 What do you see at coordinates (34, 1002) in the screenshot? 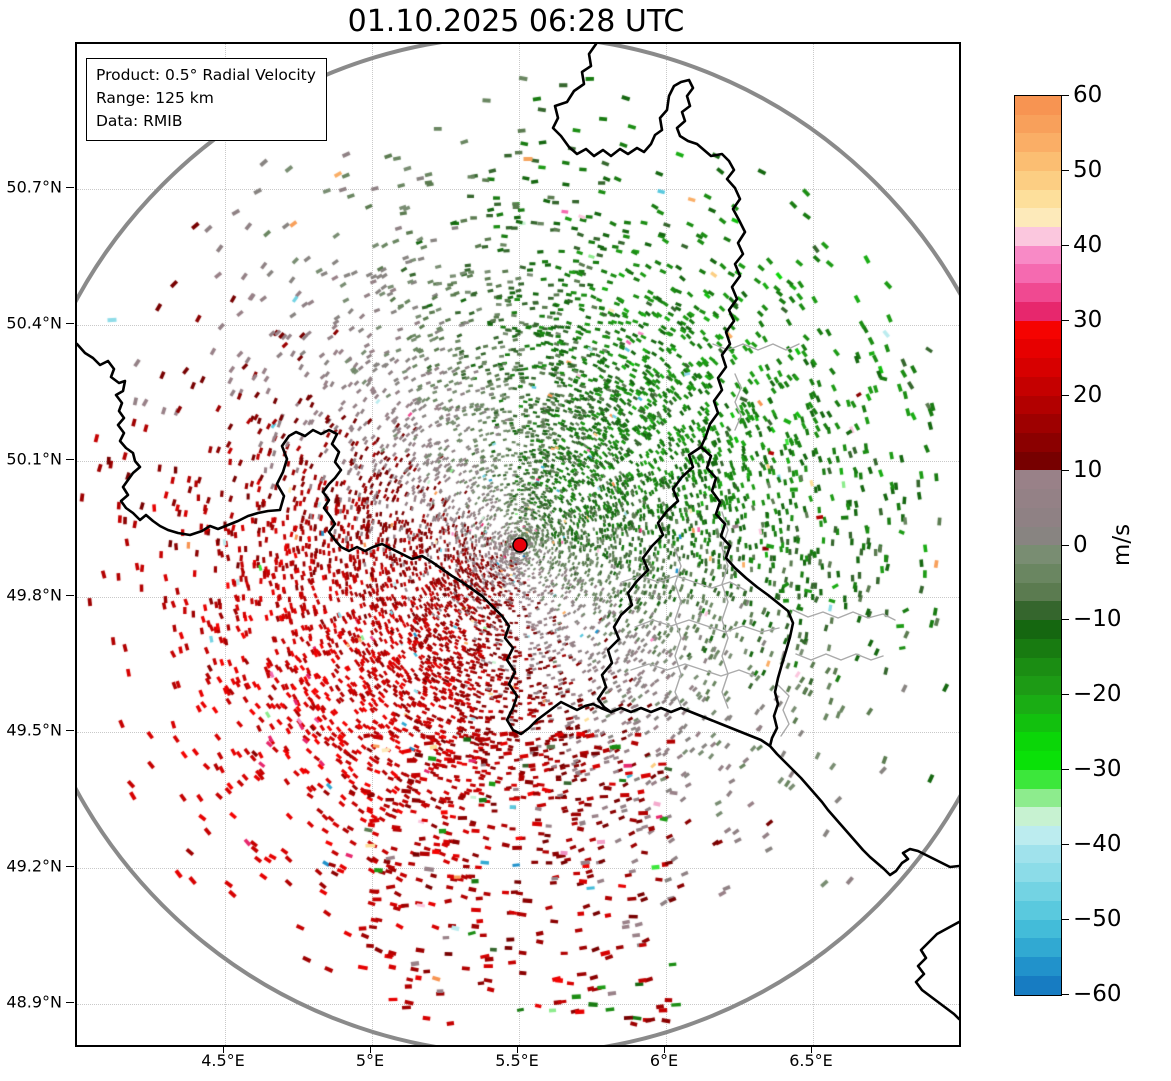
I see `latitude-tick-label: 48.9°N` at bounding box center [34, 1002].